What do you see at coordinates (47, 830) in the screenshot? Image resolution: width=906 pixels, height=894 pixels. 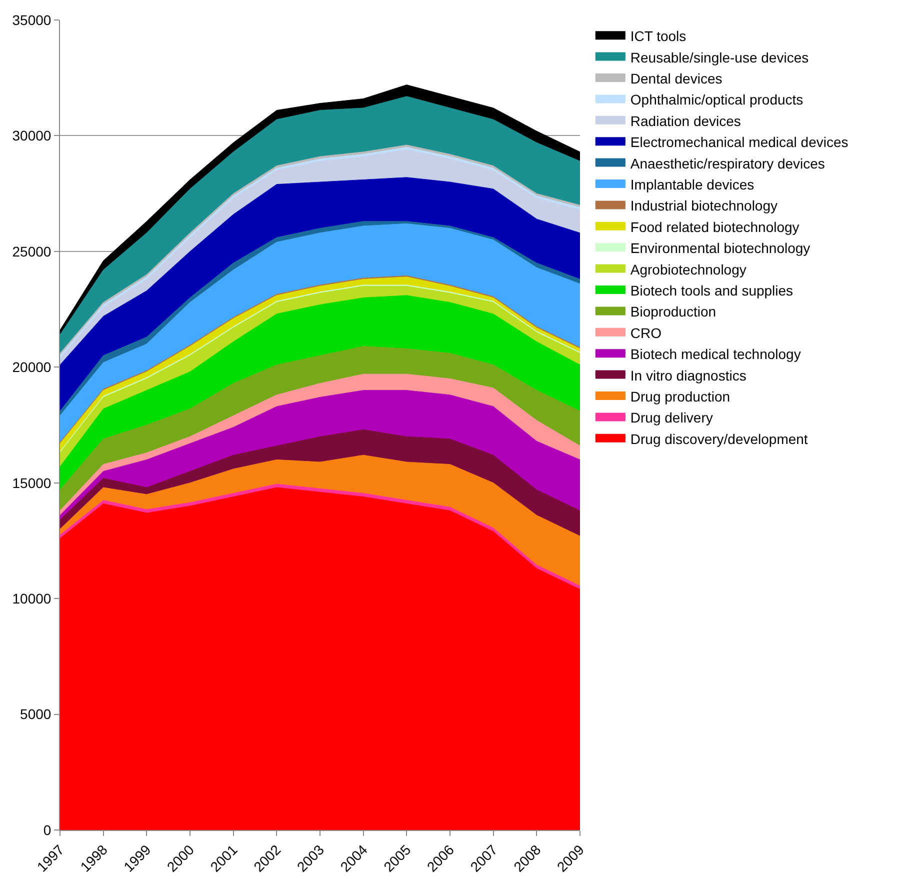 I see `y-tick-label: 0` at bounding box center [47, 830].